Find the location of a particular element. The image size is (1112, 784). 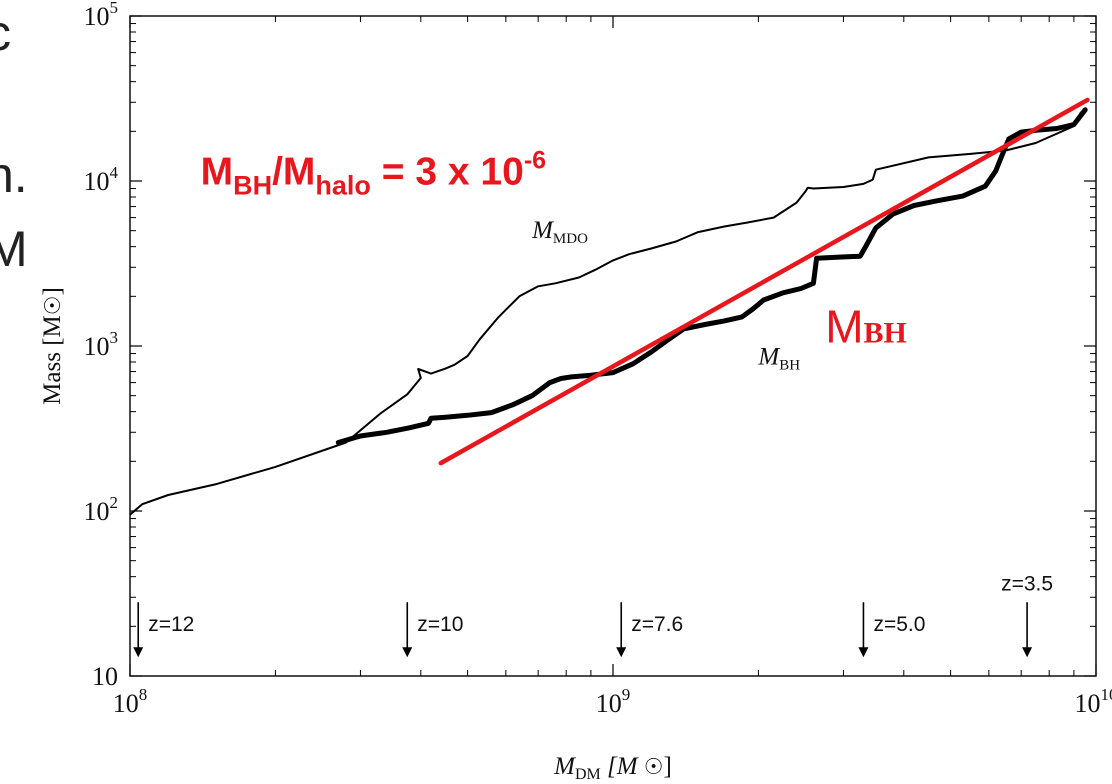

x-axis-label-unit: [M is located at coordinates (623, 766).